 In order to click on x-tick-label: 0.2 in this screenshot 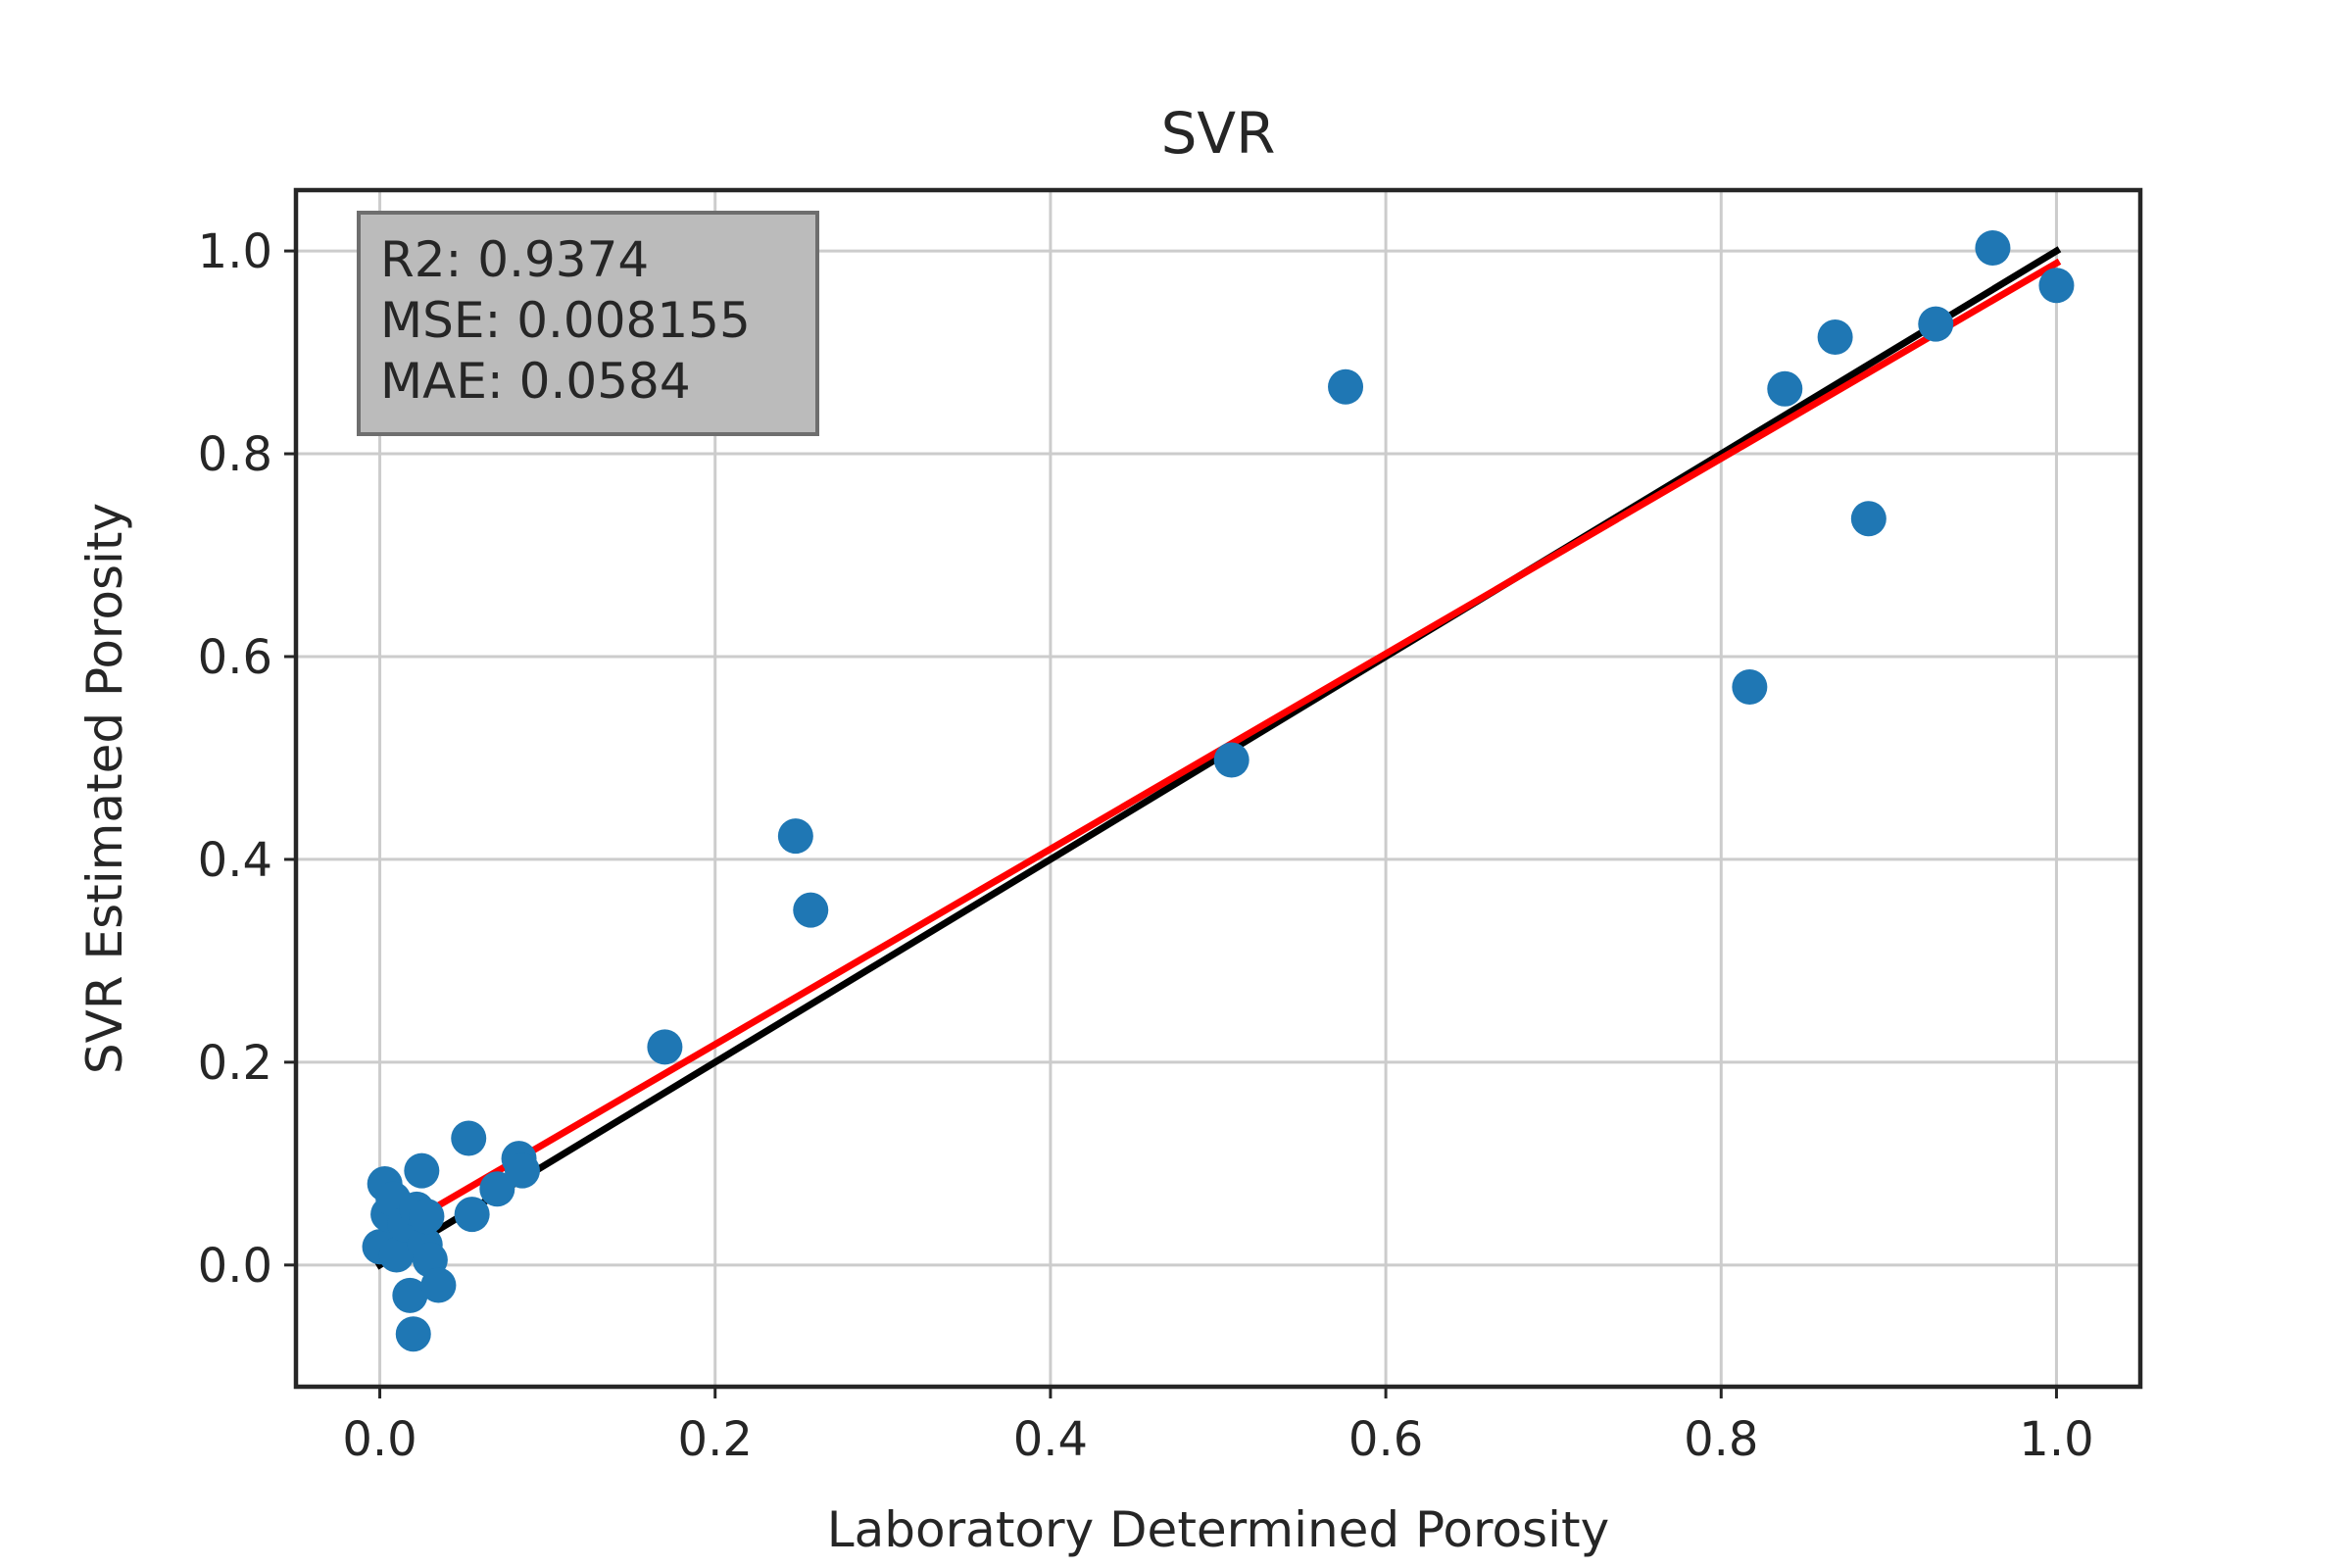, I will do `click(715, 1439)`.